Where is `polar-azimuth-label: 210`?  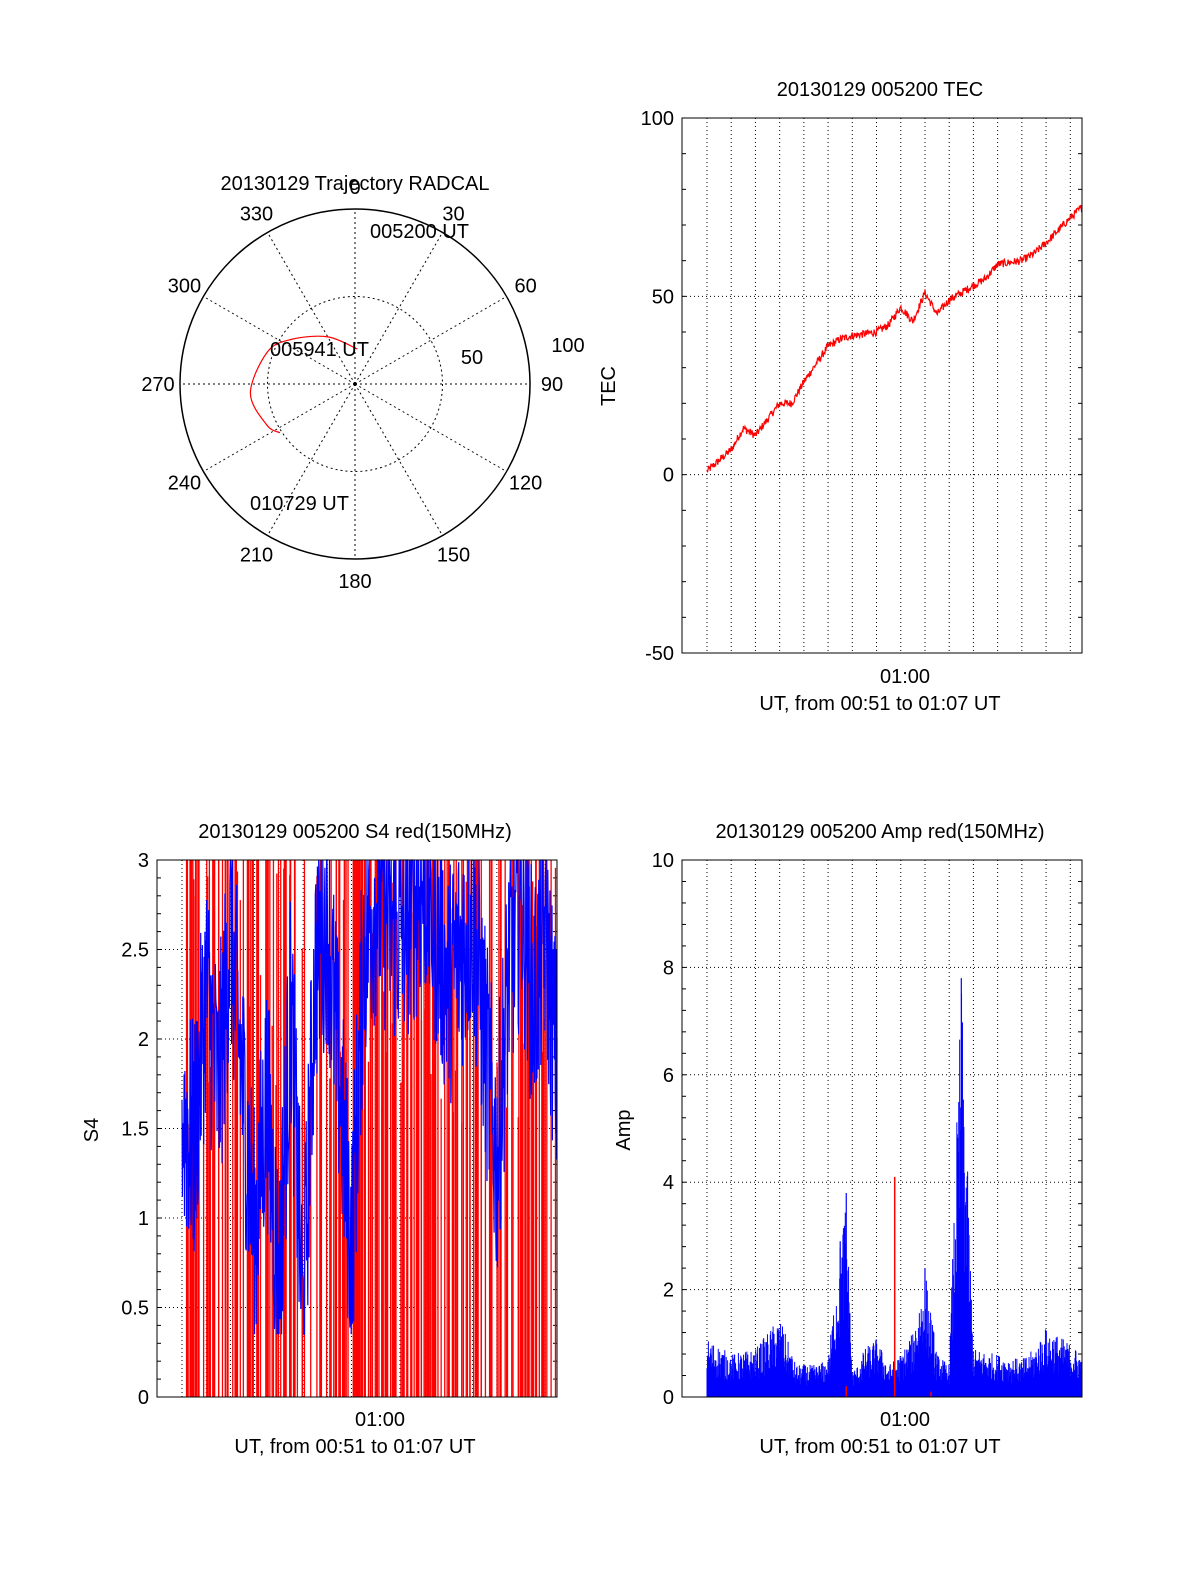 polar-azimuth-label: 210 is located at coordinates (256, 556).